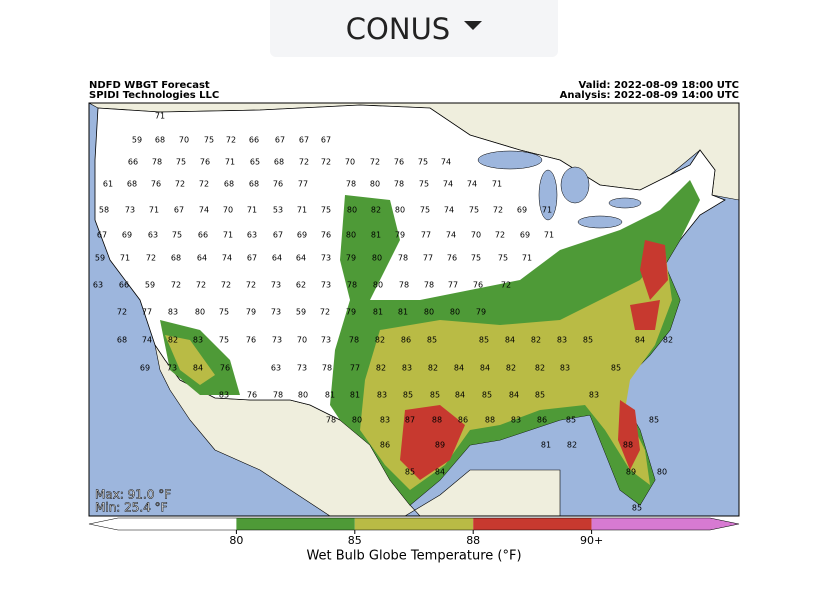 The height and width of the screenshot is (599, 827). Describe the element at coordinates (172, 368) in the screenshot. I see `station-value: 73` at that location.